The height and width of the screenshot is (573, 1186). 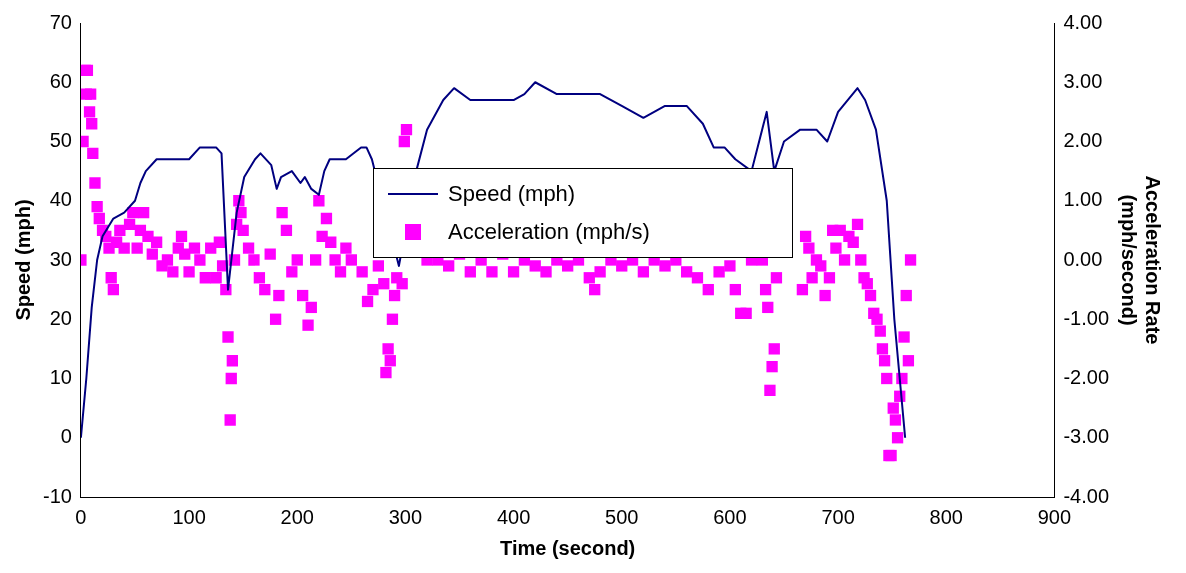 What do you see at coordinates (1054, 516) in the screenshot?
I see `x-tick-label: 900` at bounding box center [1054, 516].